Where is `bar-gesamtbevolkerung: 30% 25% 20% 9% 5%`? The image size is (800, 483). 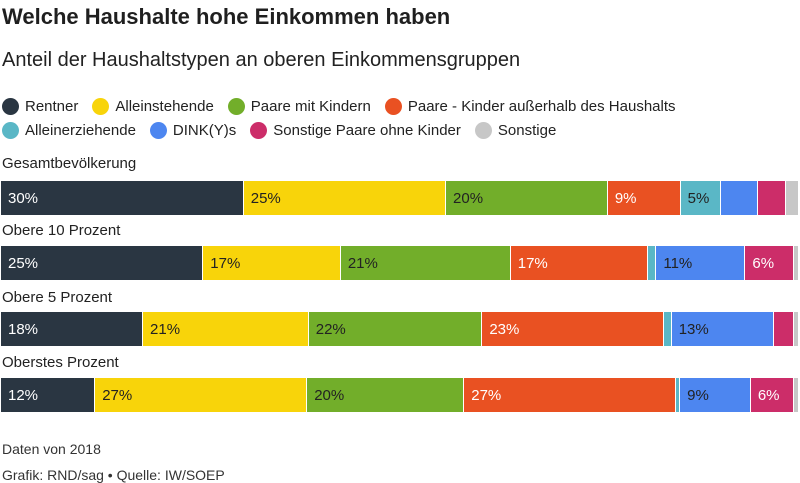 bar-gesamtbevolkerung: 30% 25% 20% 9% 5% is located at coordinates (399, 198).